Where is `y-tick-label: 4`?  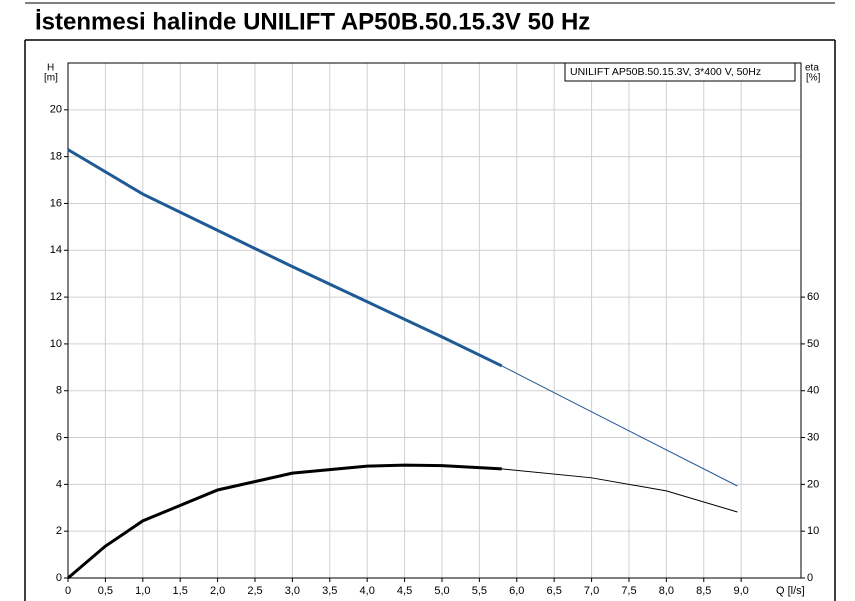
y-tick-label: 4 is located at coordinates (59, 484).